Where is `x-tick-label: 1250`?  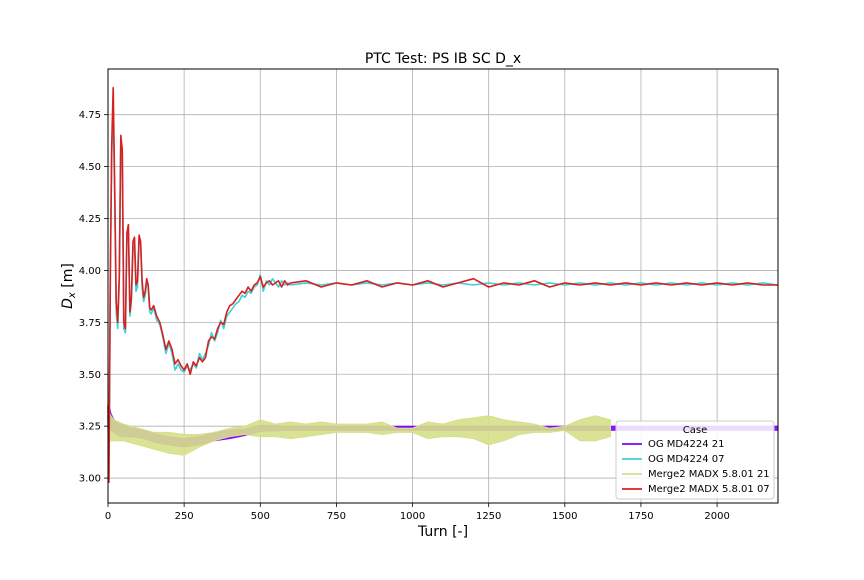
x-tick-label: 1250 is located at coordinates (488, 516).